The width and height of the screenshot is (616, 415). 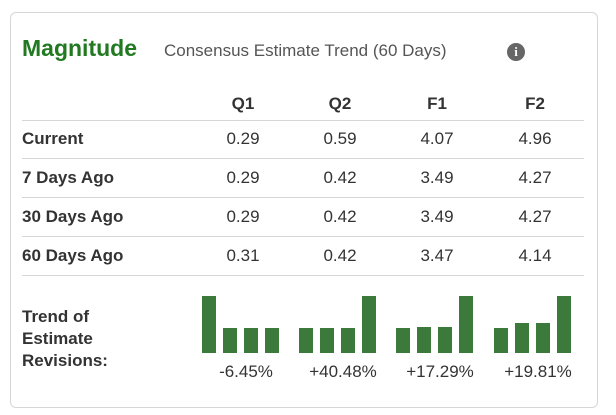 What do you see at coordinates (538, 371) in the screenshot?
I see `trend-change: +19.81%` at bounding box center [538, 371].